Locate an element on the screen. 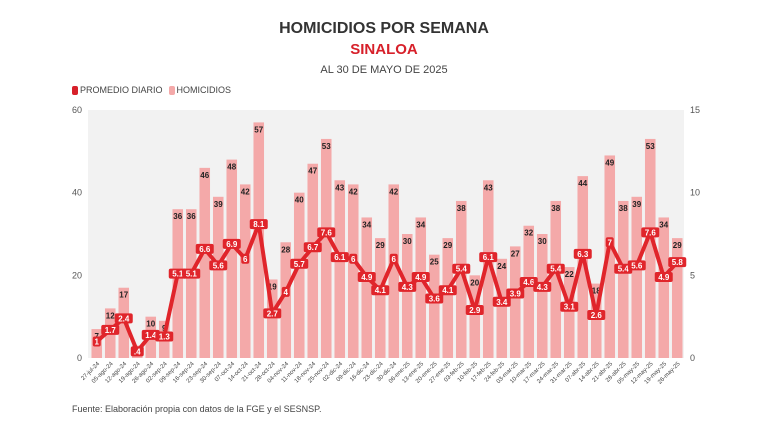 The height and width of the screenshot is (432, 768). legend-item-promedio: PROMEDIO DIARIO is located at coordinates (117, 90).